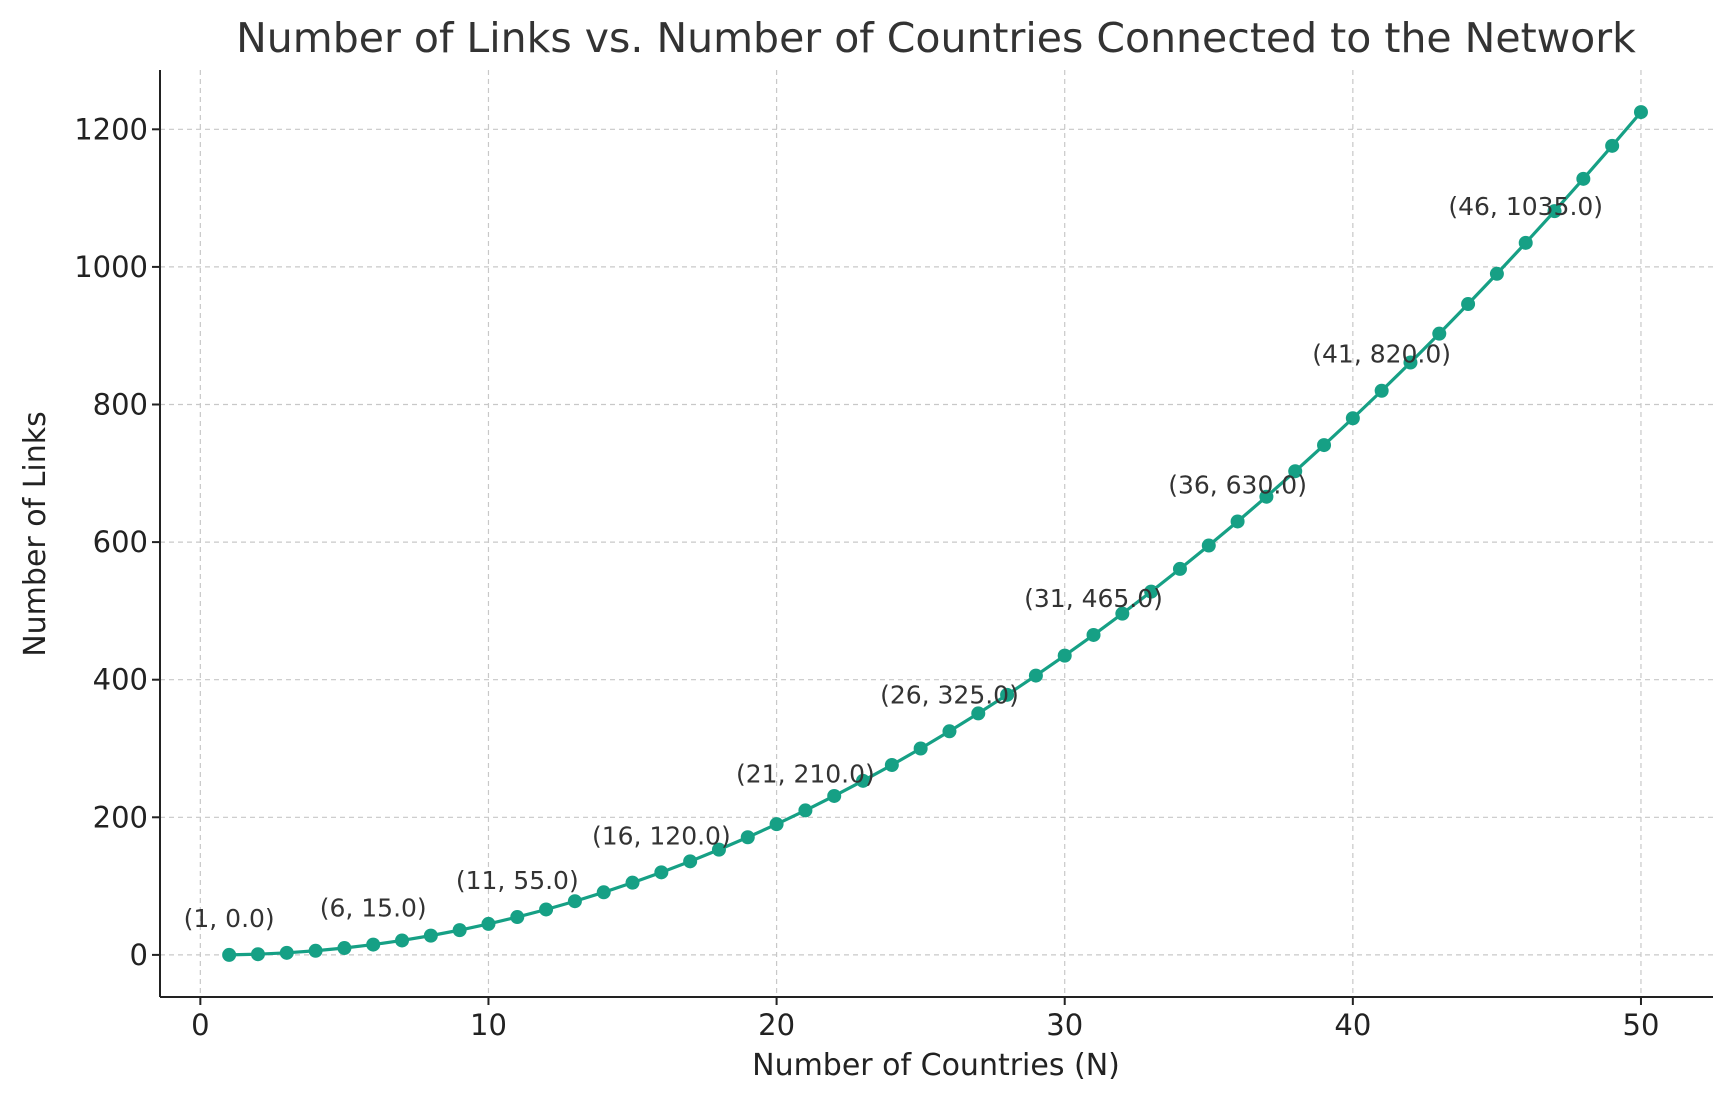  Describe the element at coordinates (120, 542) in the screenshot. I see `y-tick-label: 600` at that location.